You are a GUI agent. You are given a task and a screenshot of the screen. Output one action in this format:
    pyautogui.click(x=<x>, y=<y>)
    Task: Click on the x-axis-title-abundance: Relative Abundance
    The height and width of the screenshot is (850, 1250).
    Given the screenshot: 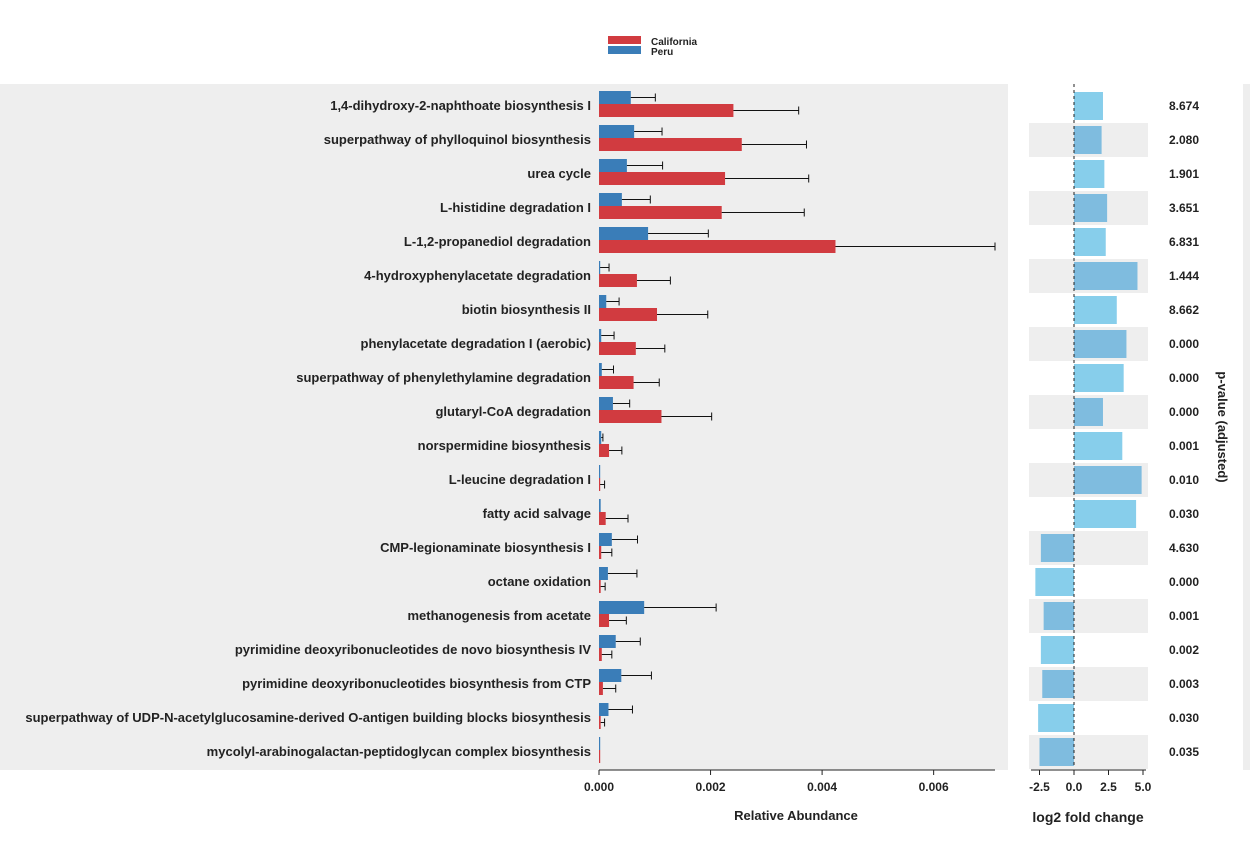 What is the action you would take?
    pyautogui.click(x=796, y=815)
    